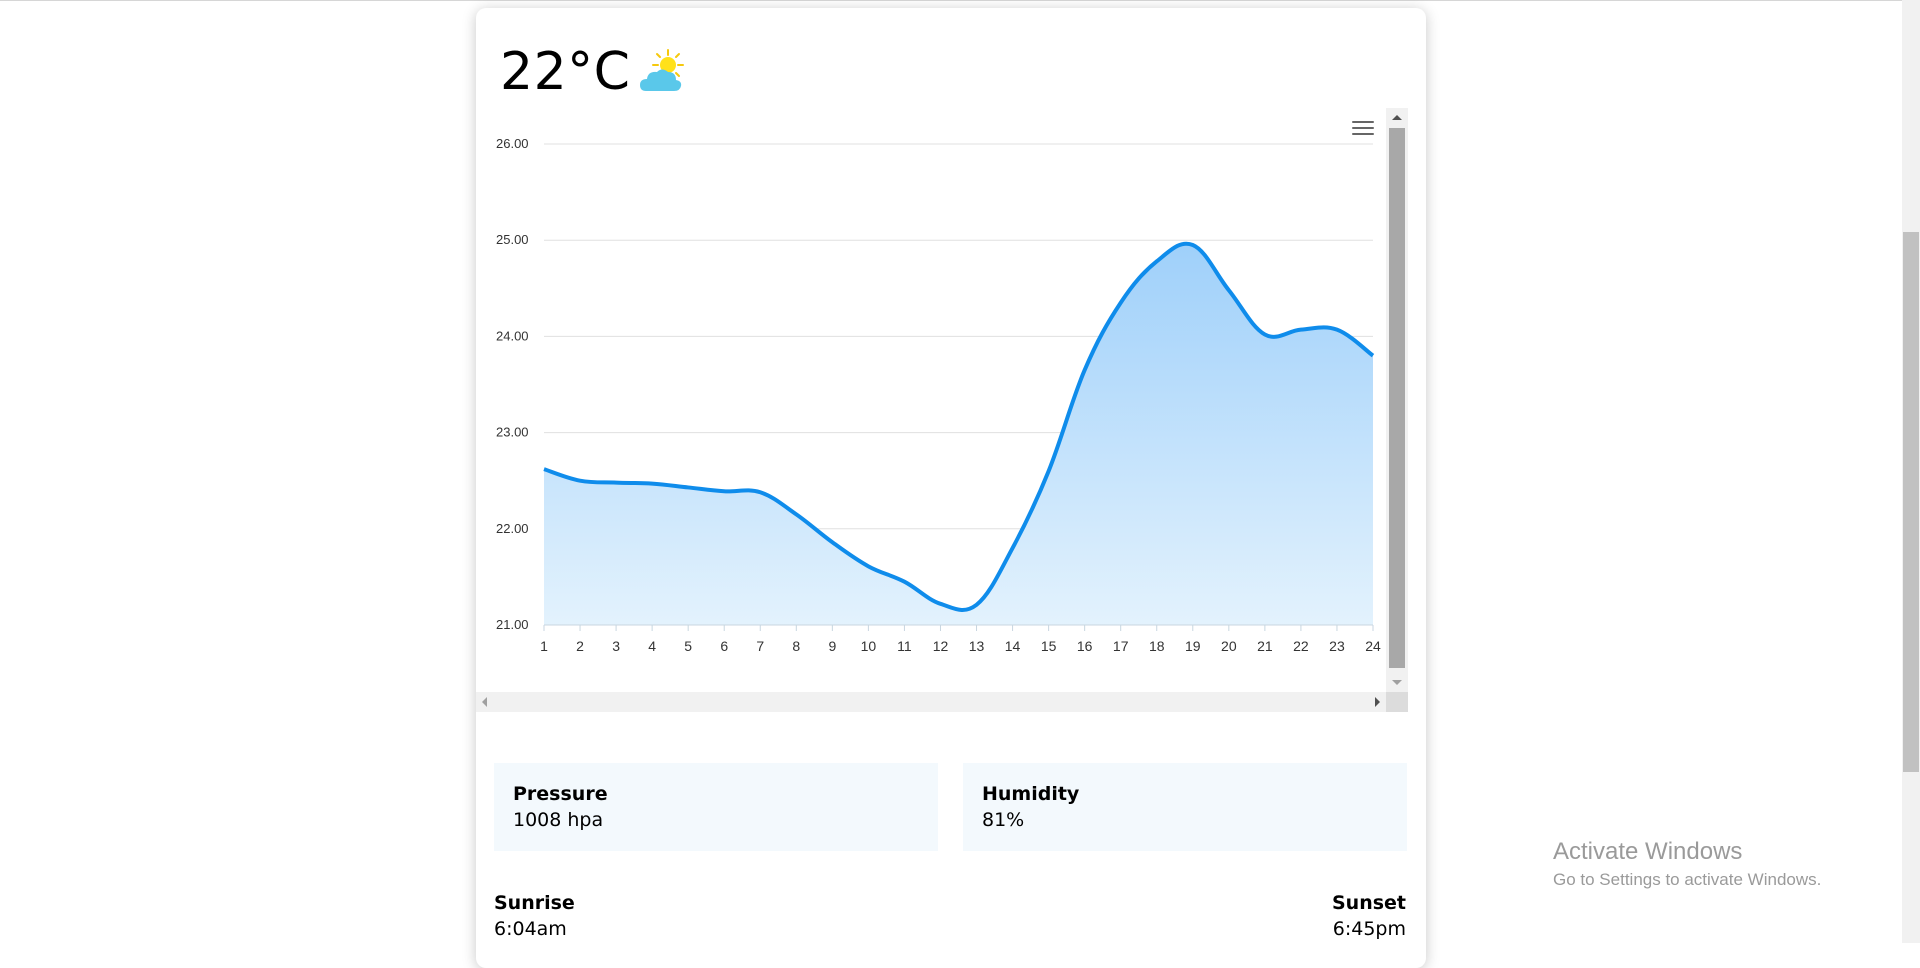  What do you see at coordinates (512, 335) in the screenshot?
I see `y-tick-label: 24.00` at bounding box center [512, 335].